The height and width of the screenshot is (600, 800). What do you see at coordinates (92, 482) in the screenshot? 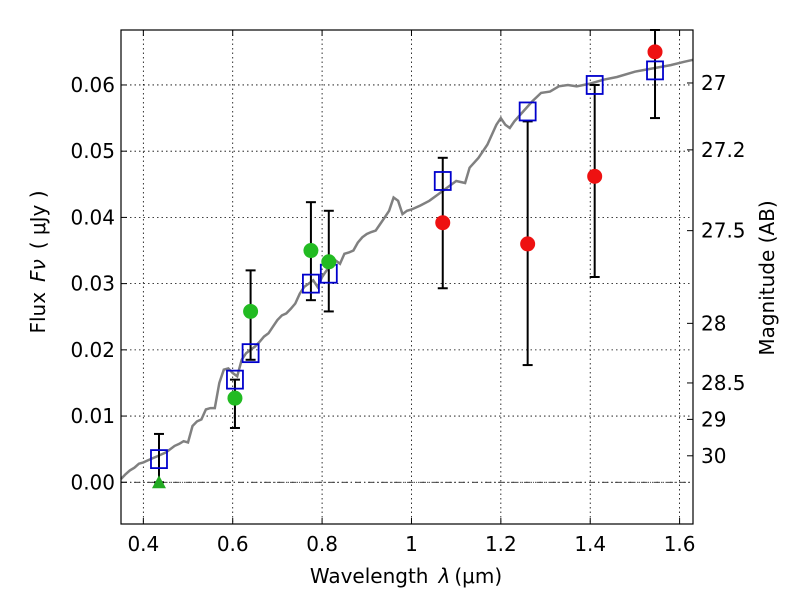
I see `y-tick-label: 0.00` at bounding box center [92, 482].